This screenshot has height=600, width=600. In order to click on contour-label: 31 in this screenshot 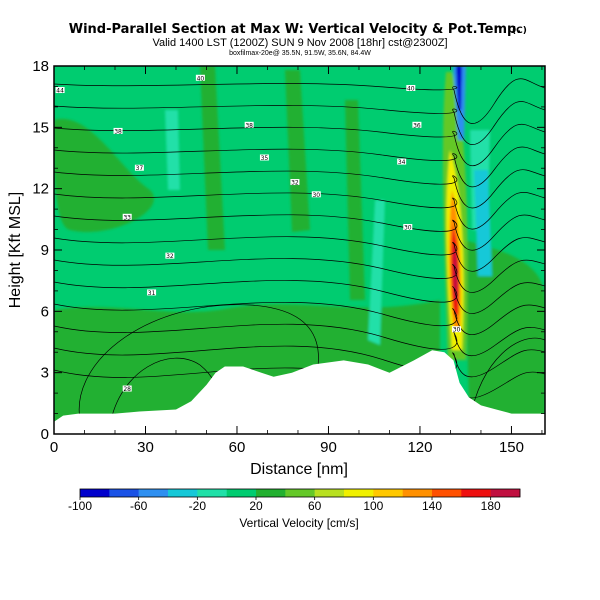, I will do `click(152, 293)`.